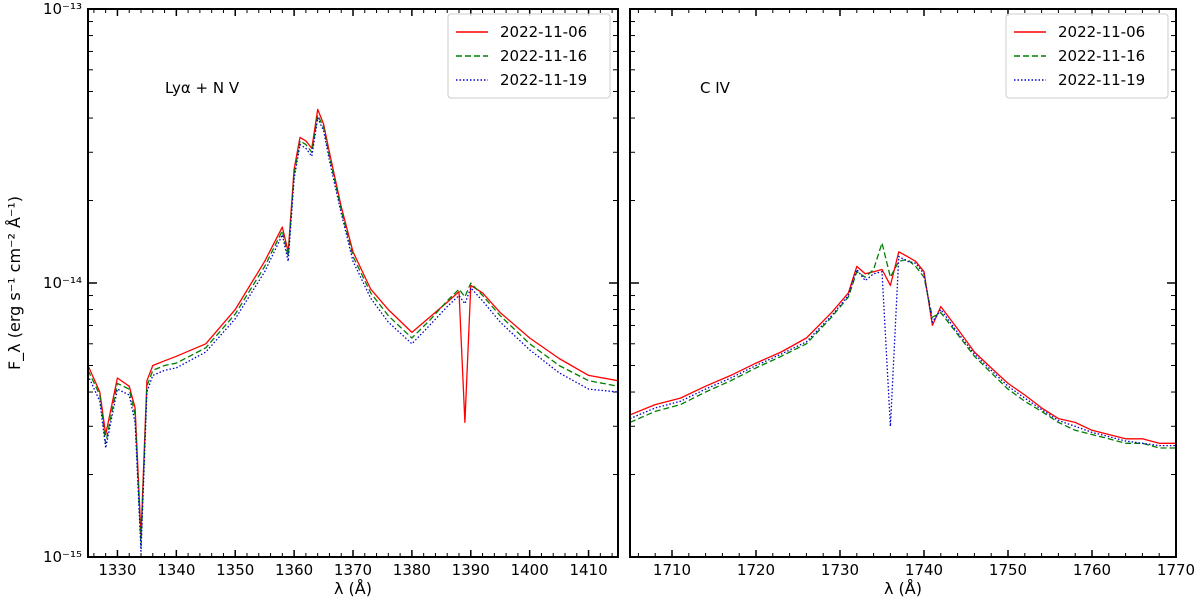 This screenshot has height=600, width=1200. What do you see at coordinates (412, 570) in the screenshot?
I see `x-tick-label: 1380` at bounding box center [412, 570].